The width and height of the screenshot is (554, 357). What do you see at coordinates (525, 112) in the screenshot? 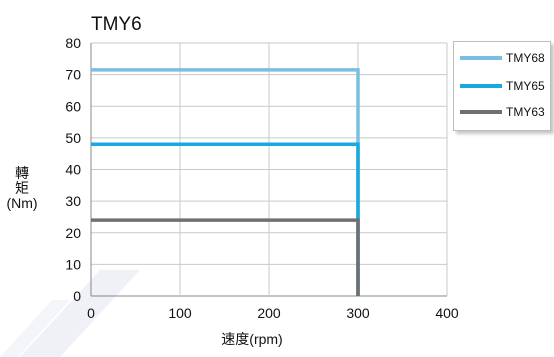
I see `legend-label: TMY63` at bounding box center [525, 112].